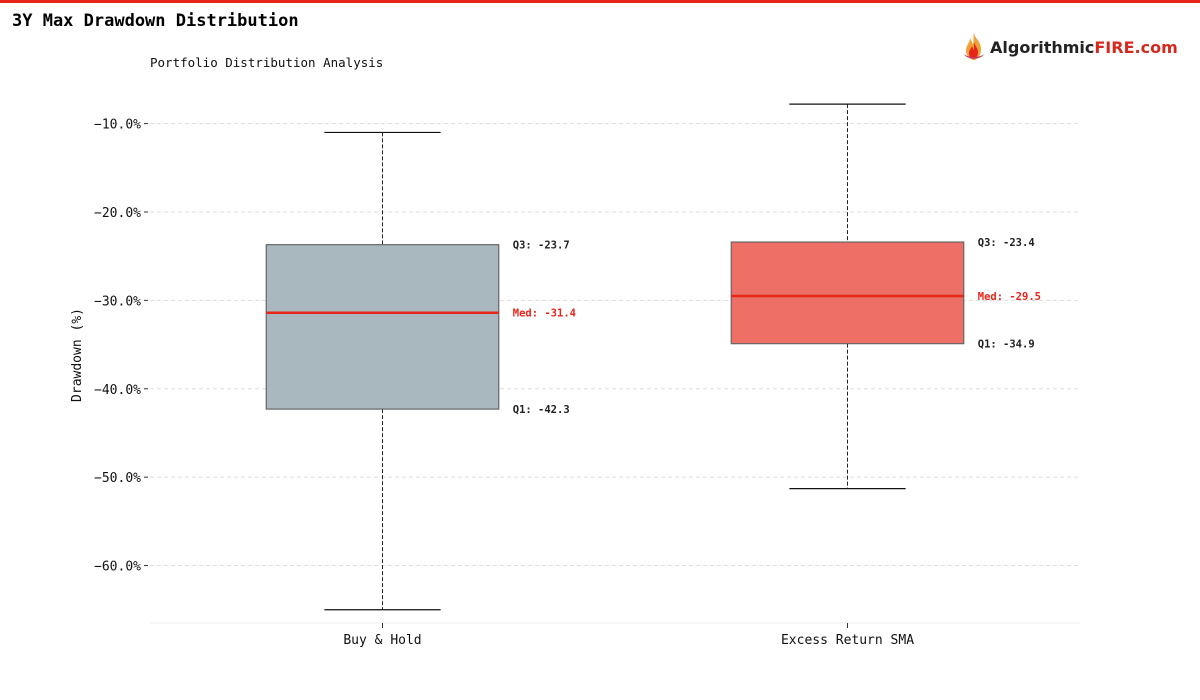 This screenshot has width=1200, height=700. Describe the element at coordinates (1009, 297) in the screenshot. I see `median-label: Med: -29.5` at that location.